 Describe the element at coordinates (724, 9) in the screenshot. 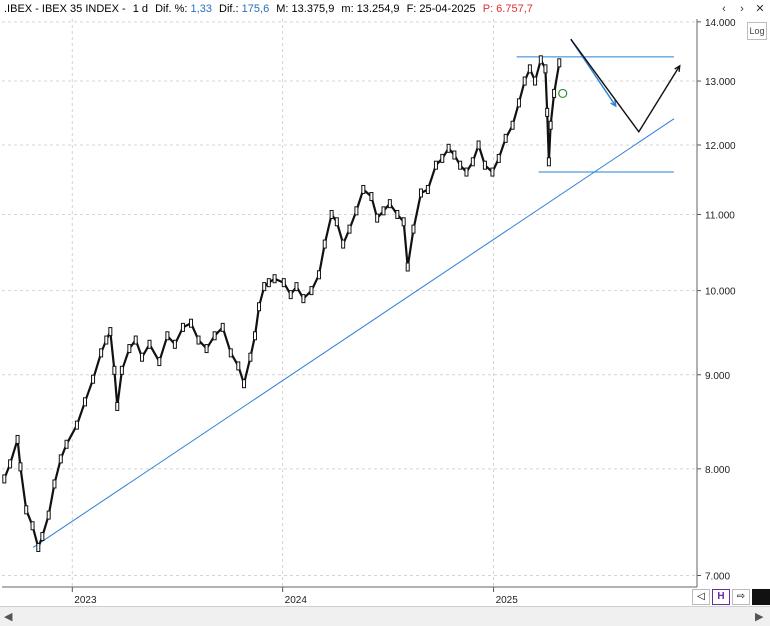

I see `chevron-left-icon: ‹` at that location.